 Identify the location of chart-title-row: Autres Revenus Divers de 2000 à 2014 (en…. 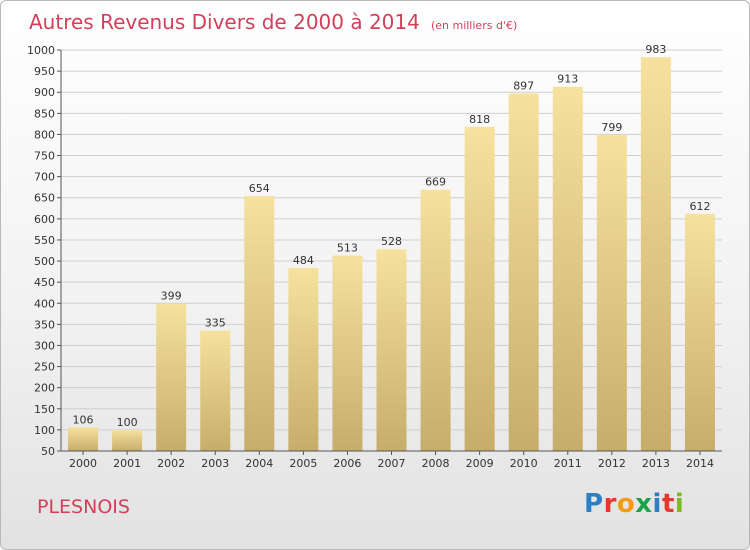
(273, 22).